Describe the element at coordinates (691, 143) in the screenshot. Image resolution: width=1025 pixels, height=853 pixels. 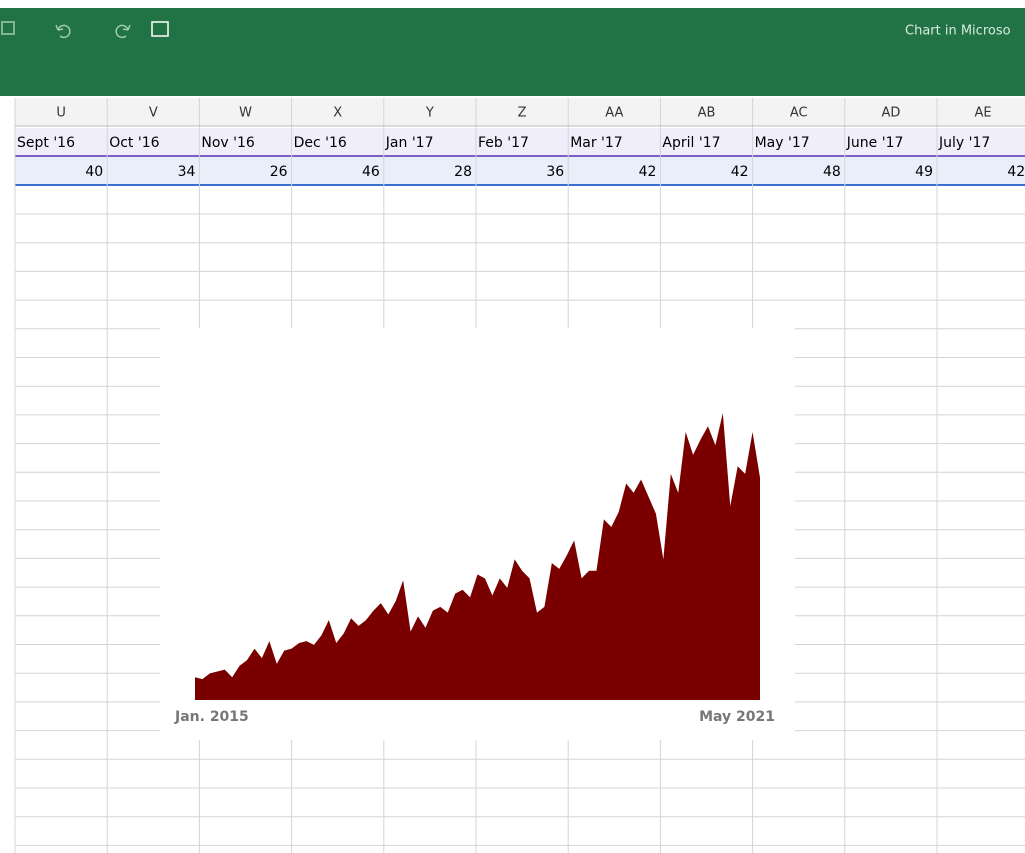
I see `month-cell: April '17` at that location.